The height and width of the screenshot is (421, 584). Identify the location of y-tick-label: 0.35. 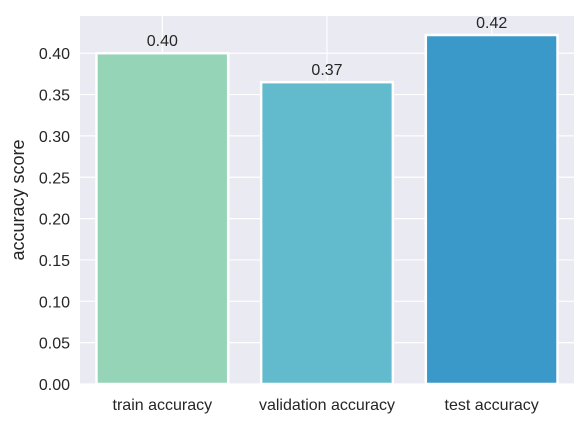
(54, 96).